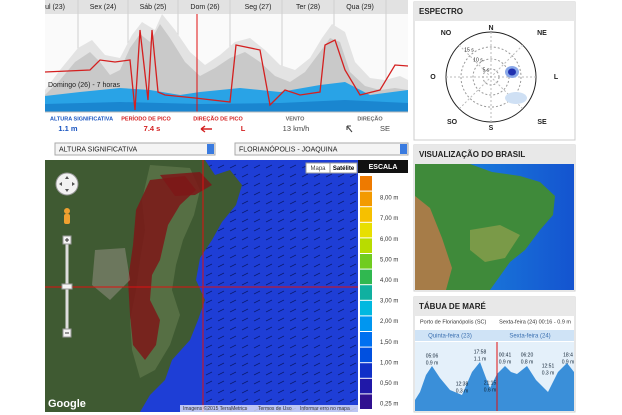 The width and height of the screenshot is (622, 415). Describe the element at coordinates (441, 11) in the screenshot. I see `panel-title: ESPECTRO` at that location.